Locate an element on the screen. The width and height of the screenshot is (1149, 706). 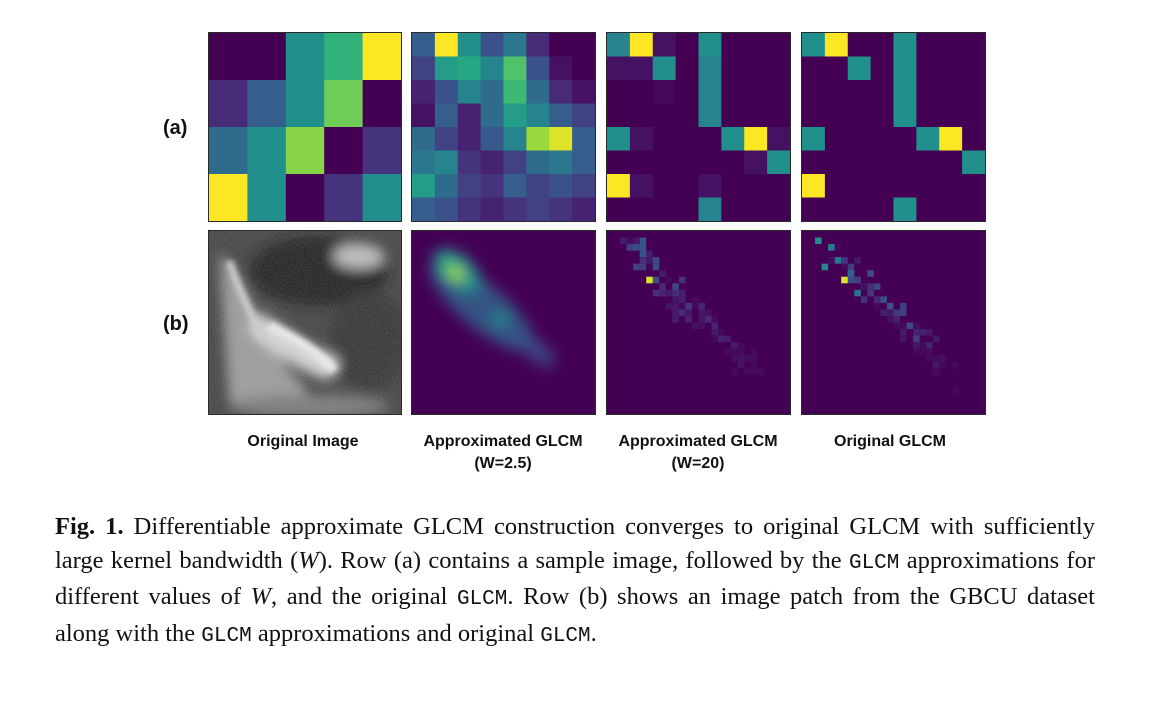
column-label-original-glcm: Original GLCM is located at coordinates (890, 442).